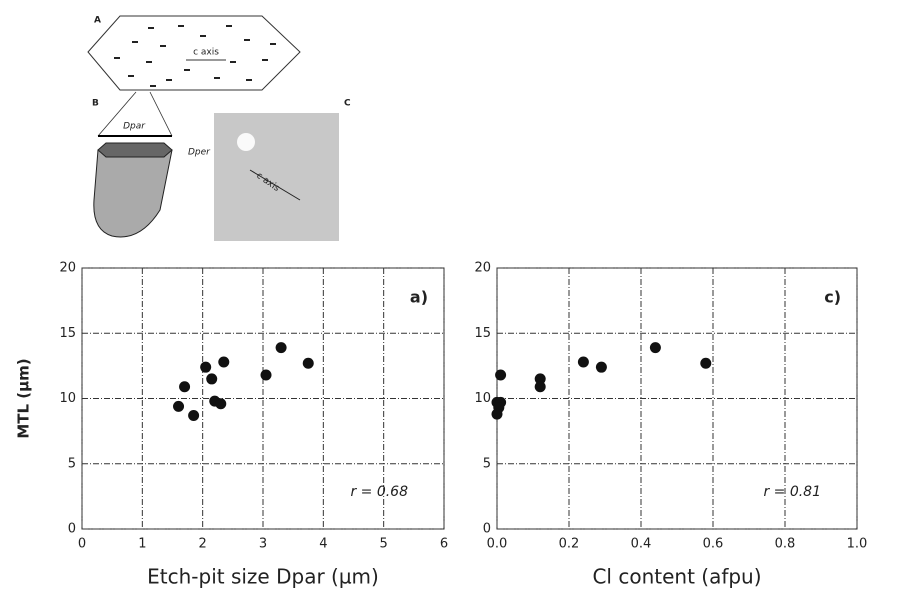 This screenshot has height=592, width=918. I want to click on c-axis-arrow-photo, so click(275, 185).